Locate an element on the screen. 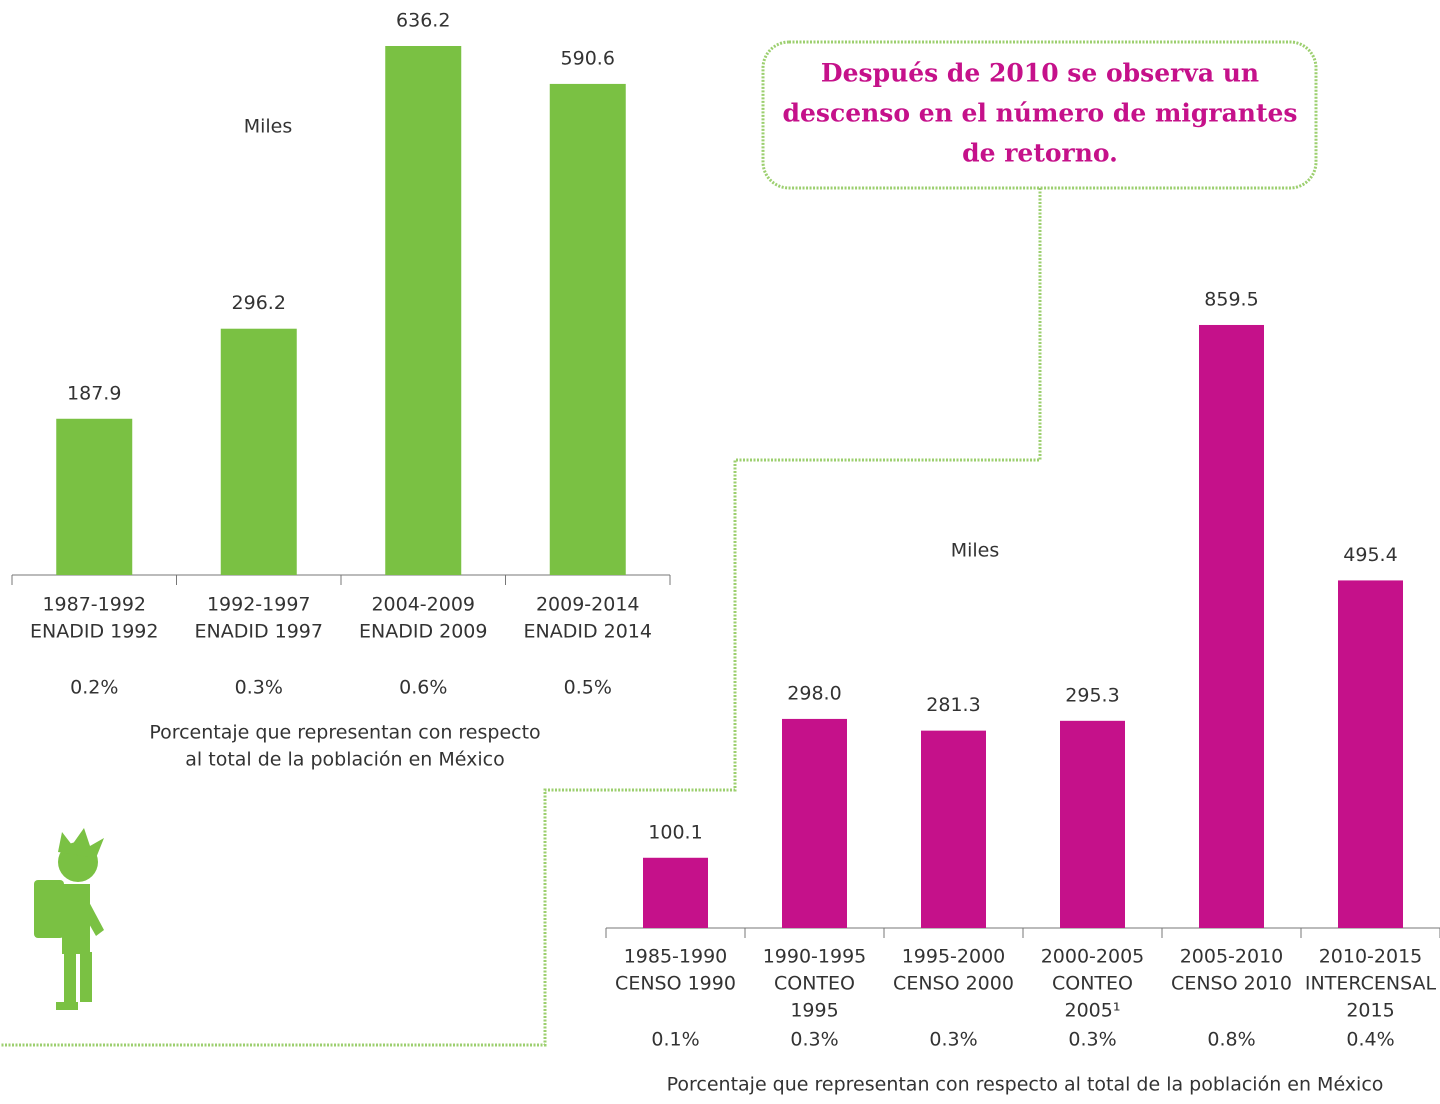 Image resolution: width=1440 pixels, height=1104 pixels. source-label: ENADID 2009 is located at coordinates (423, 632).